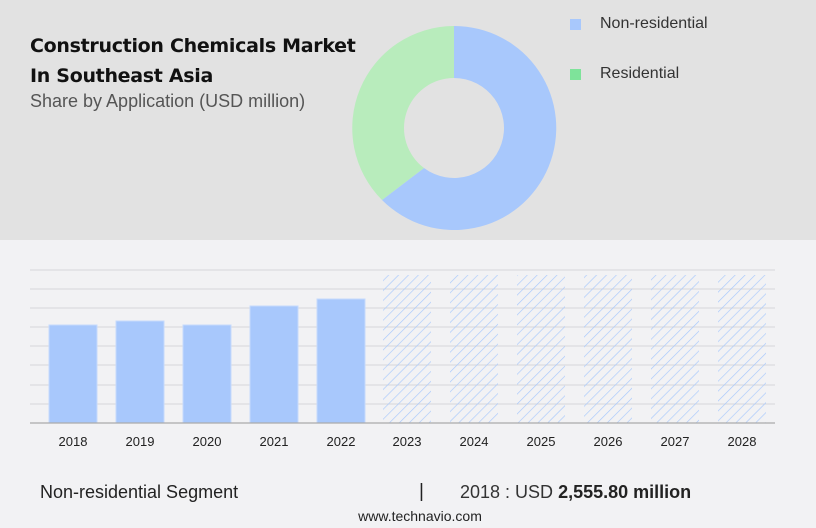  I want to click on donut-chart, so click(454, 128).